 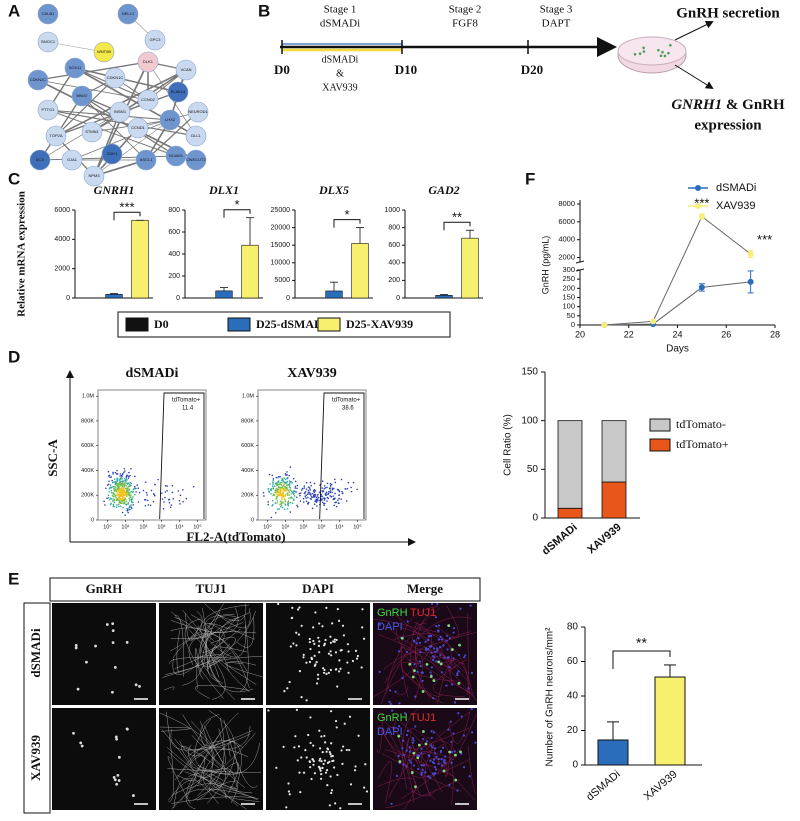 I want to click on x-tick-label: 22, so click(x=629, y=334).